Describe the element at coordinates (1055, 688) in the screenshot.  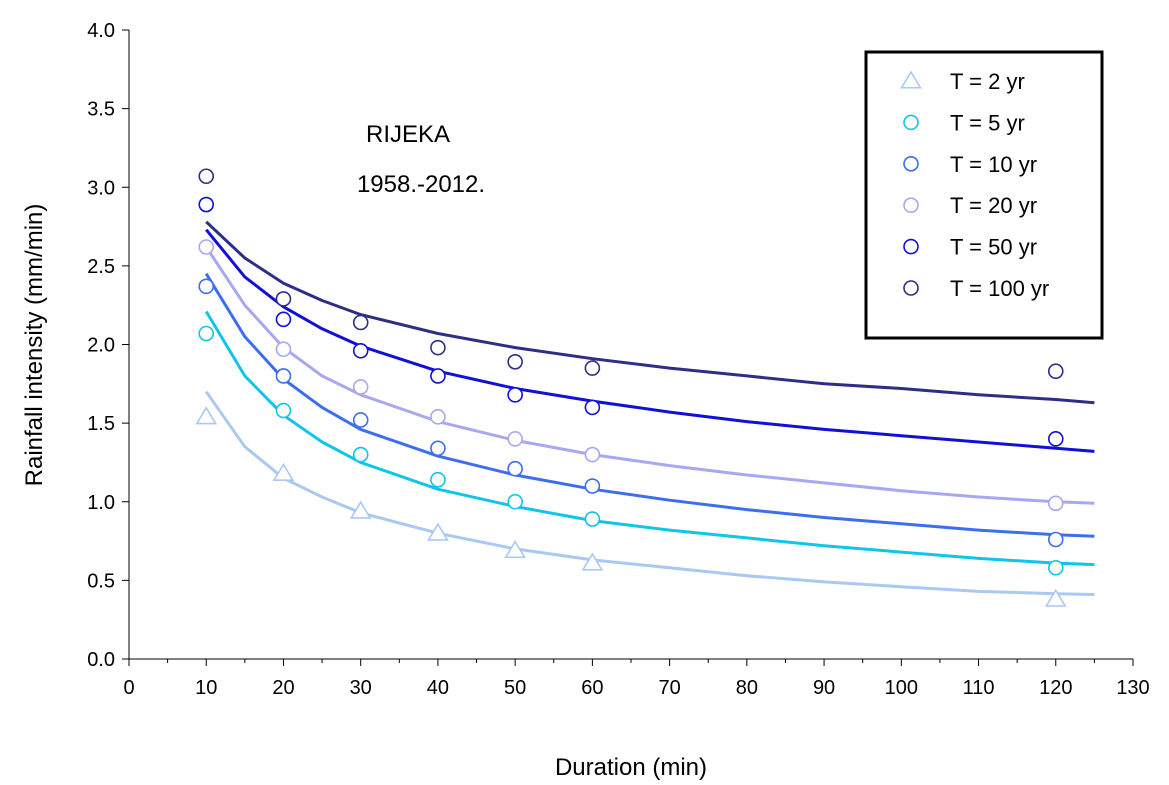
I see `x-tick-label: 120` at that location.